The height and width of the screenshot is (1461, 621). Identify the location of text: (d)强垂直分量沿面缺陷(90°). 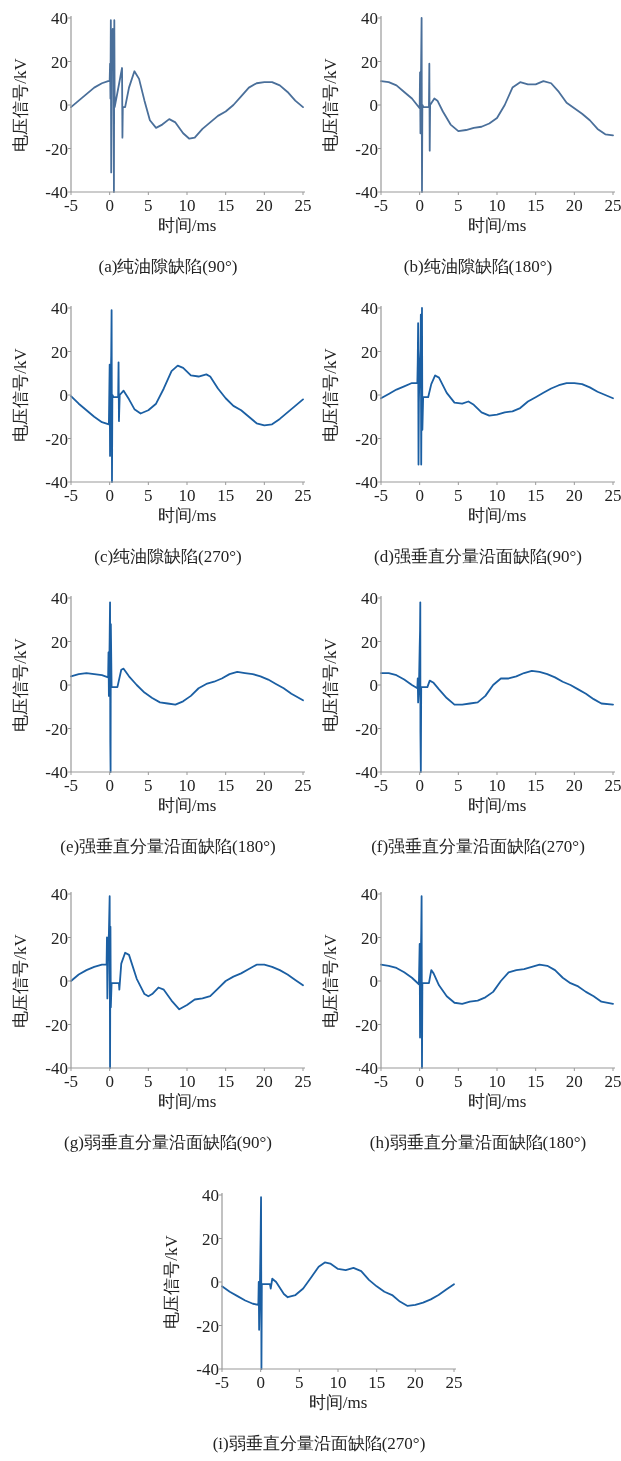
(478, 556).